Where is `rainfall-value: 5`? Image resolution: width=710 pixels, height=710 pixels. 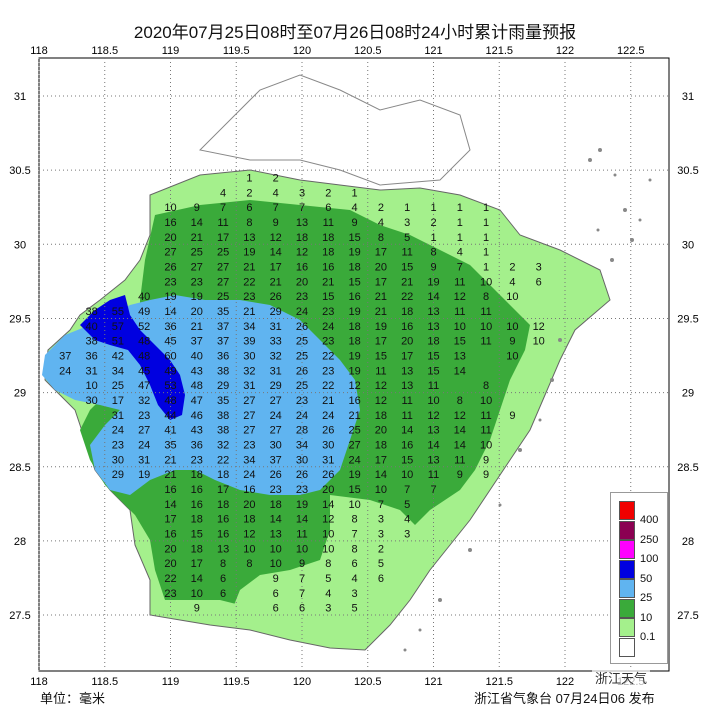
rainfall-value: 5 is located at coordinates (407, 505).